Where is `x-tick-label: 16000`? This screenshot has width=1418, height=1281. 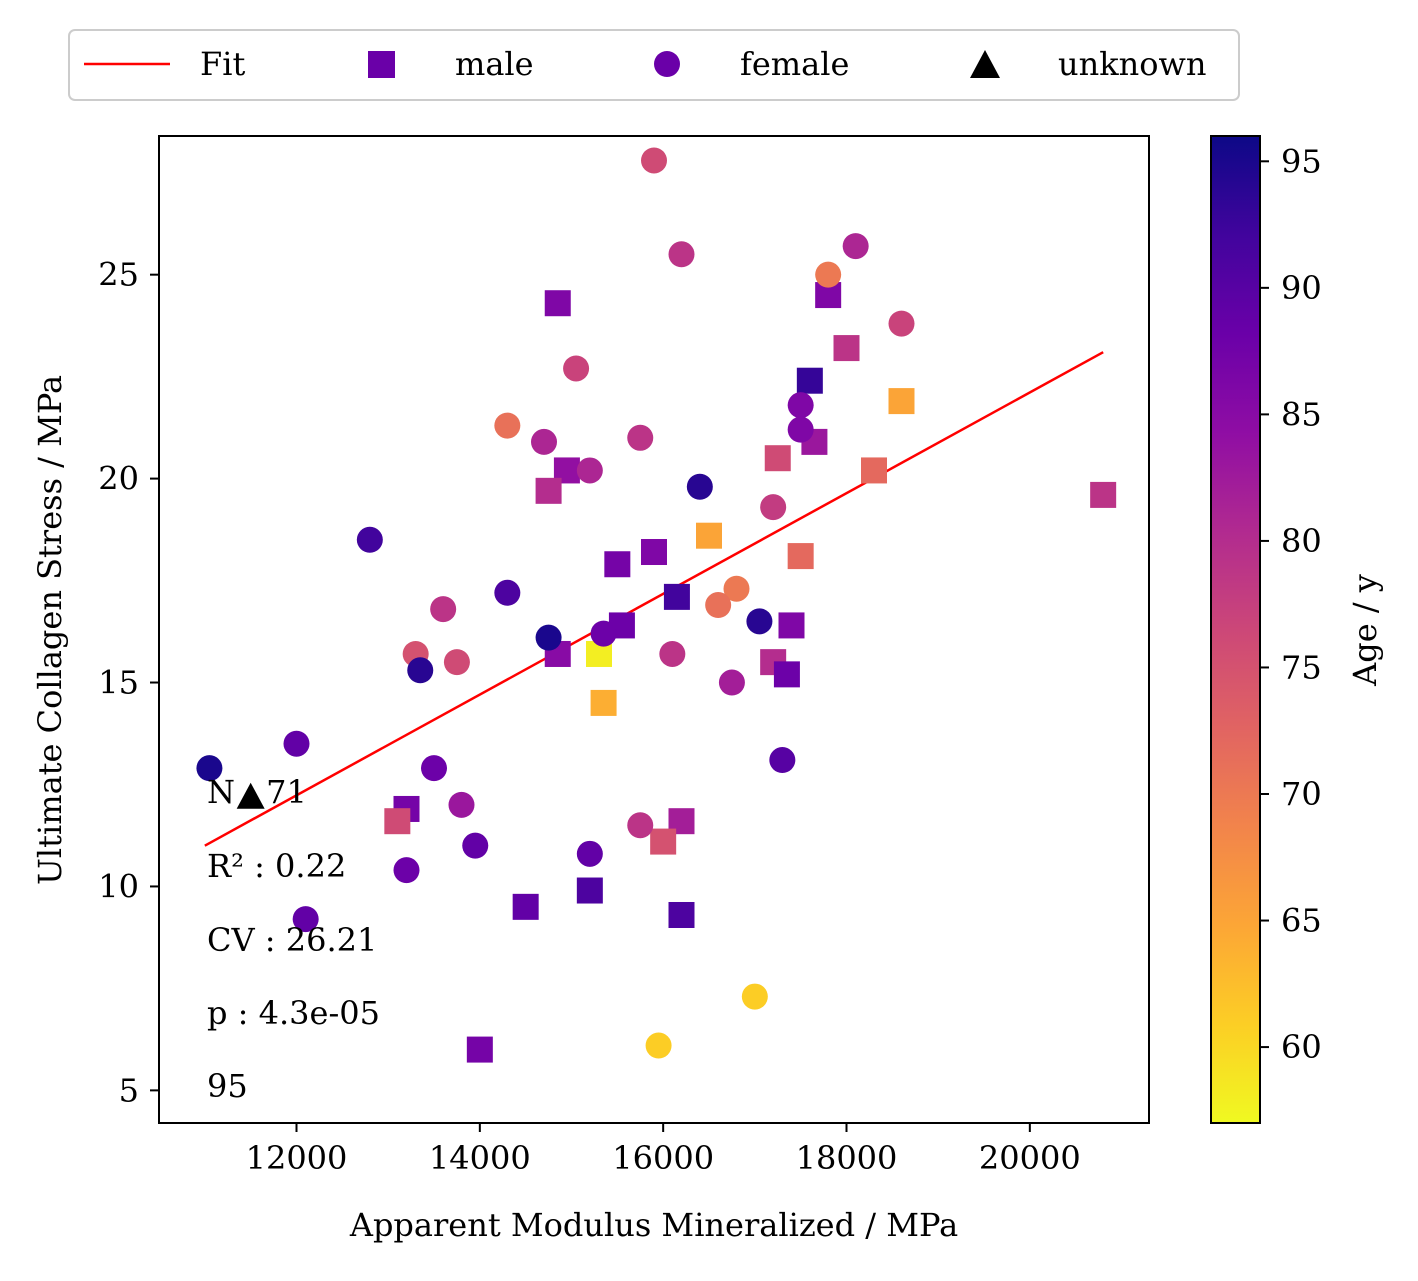
x-tick-label: 16000 is located at coordinates (663, 1158).